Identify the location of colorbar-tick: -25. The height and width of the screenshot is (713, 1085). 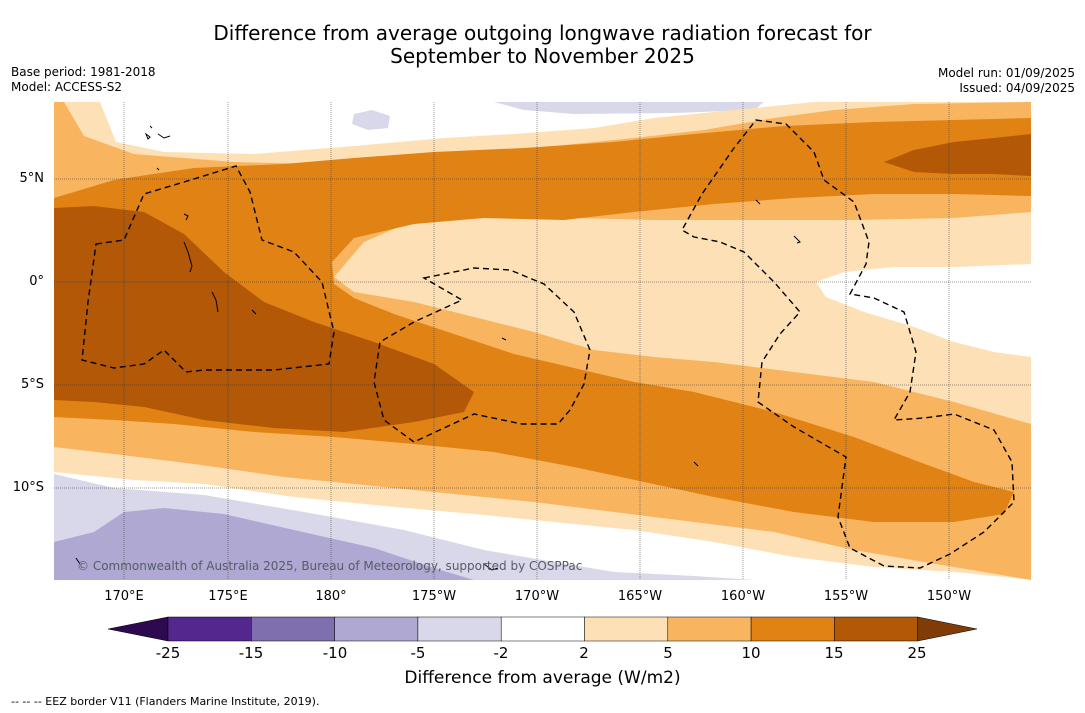
(168, 653).